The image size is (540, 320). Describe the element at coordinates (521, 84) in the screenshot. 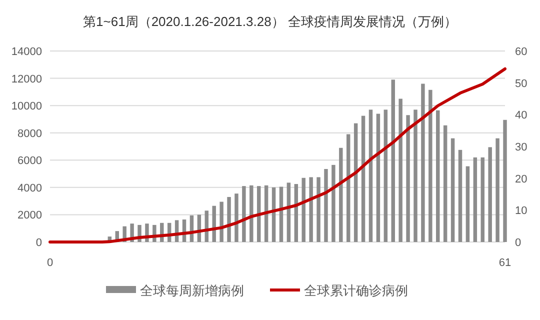

I see `y2-tick-label: 50` at that location.